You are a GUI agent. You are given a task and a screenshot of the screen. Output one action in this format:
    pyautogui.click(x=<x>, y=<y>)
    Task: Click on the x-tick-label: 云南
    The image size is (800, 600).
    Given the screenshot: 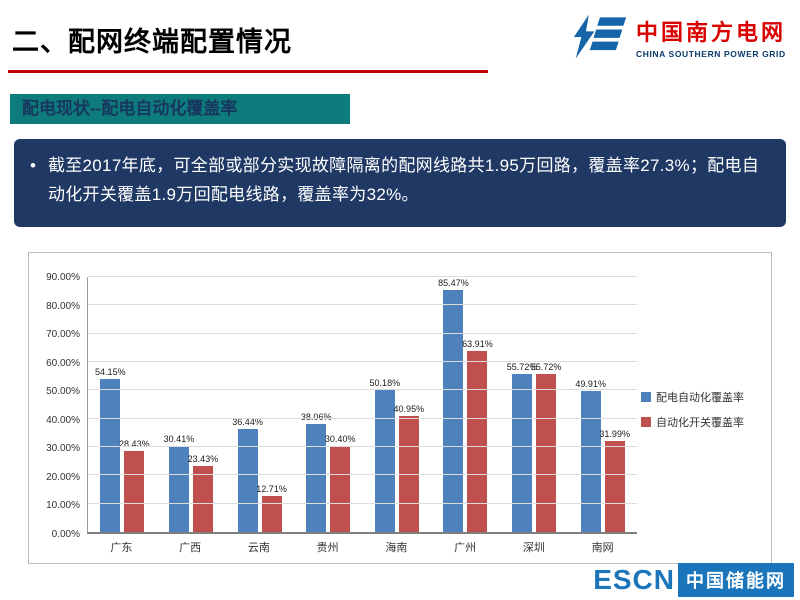 What is the action you would take?
    pyautogui.click(x=258, y=548)
    